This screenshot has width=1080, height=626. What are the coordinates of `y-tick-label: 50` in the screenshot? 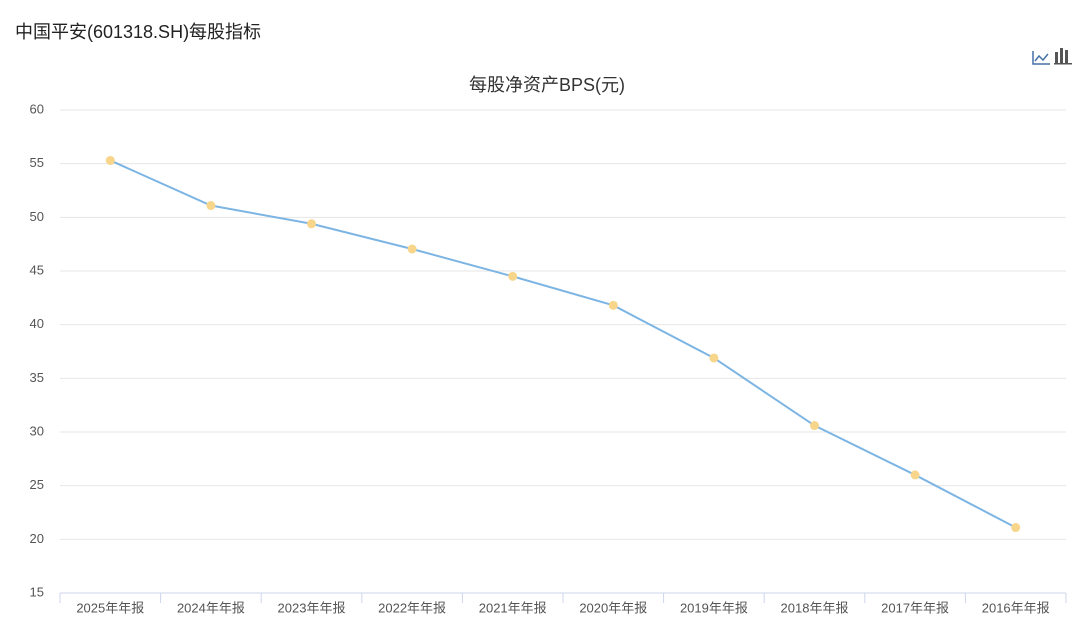 It's located at (37, 216).